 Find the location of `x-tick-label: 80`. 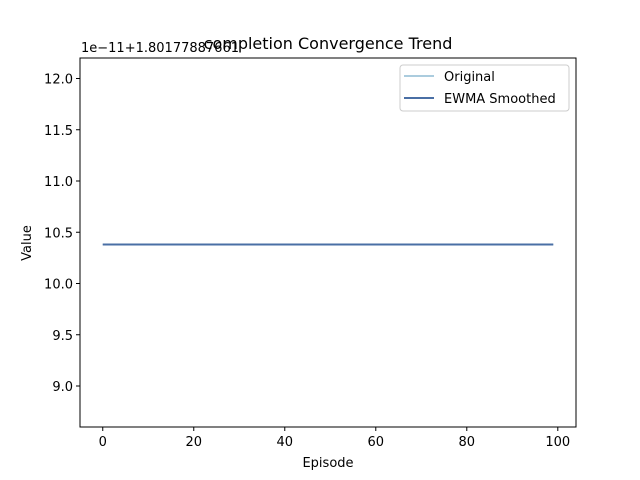

x-tick-label: 80 is located at coordinates (467, 442).